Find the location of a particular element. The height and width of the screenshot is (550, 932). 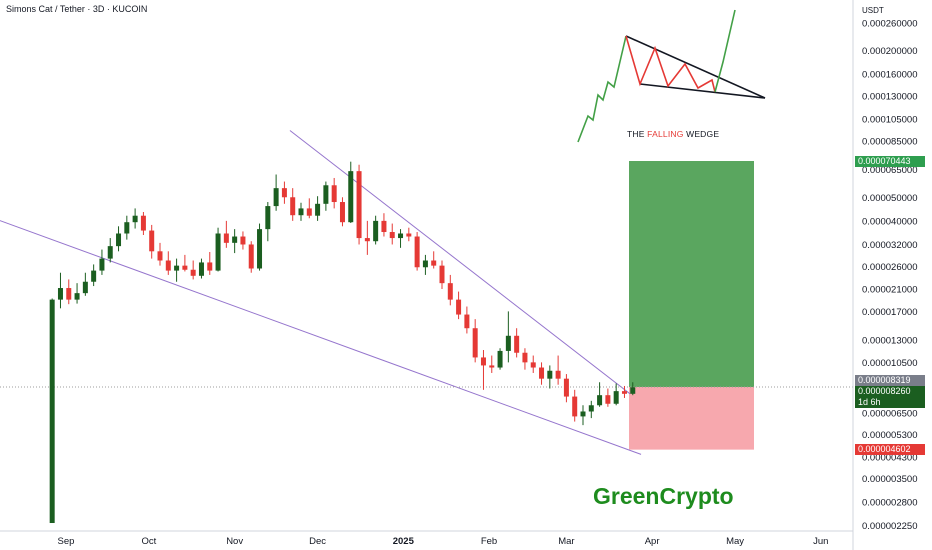

time-tick-label: Feb is located at coordinates (489, 541).